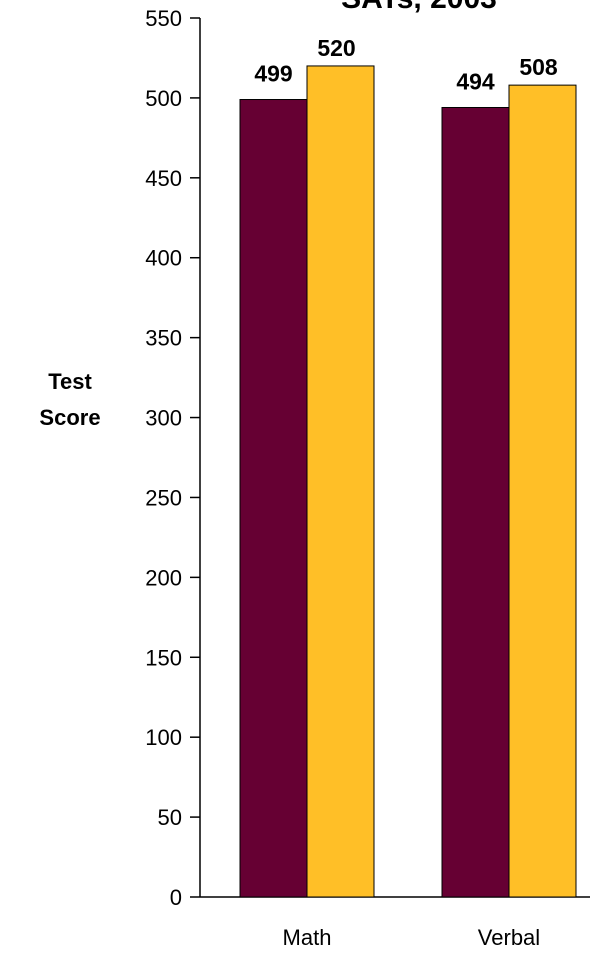 The width and height of the screenshot is (598, 960). What do you see at coordinates (475, 81) in the screenshot?
I see `data-label: 494` at bounding box center [475, 81].